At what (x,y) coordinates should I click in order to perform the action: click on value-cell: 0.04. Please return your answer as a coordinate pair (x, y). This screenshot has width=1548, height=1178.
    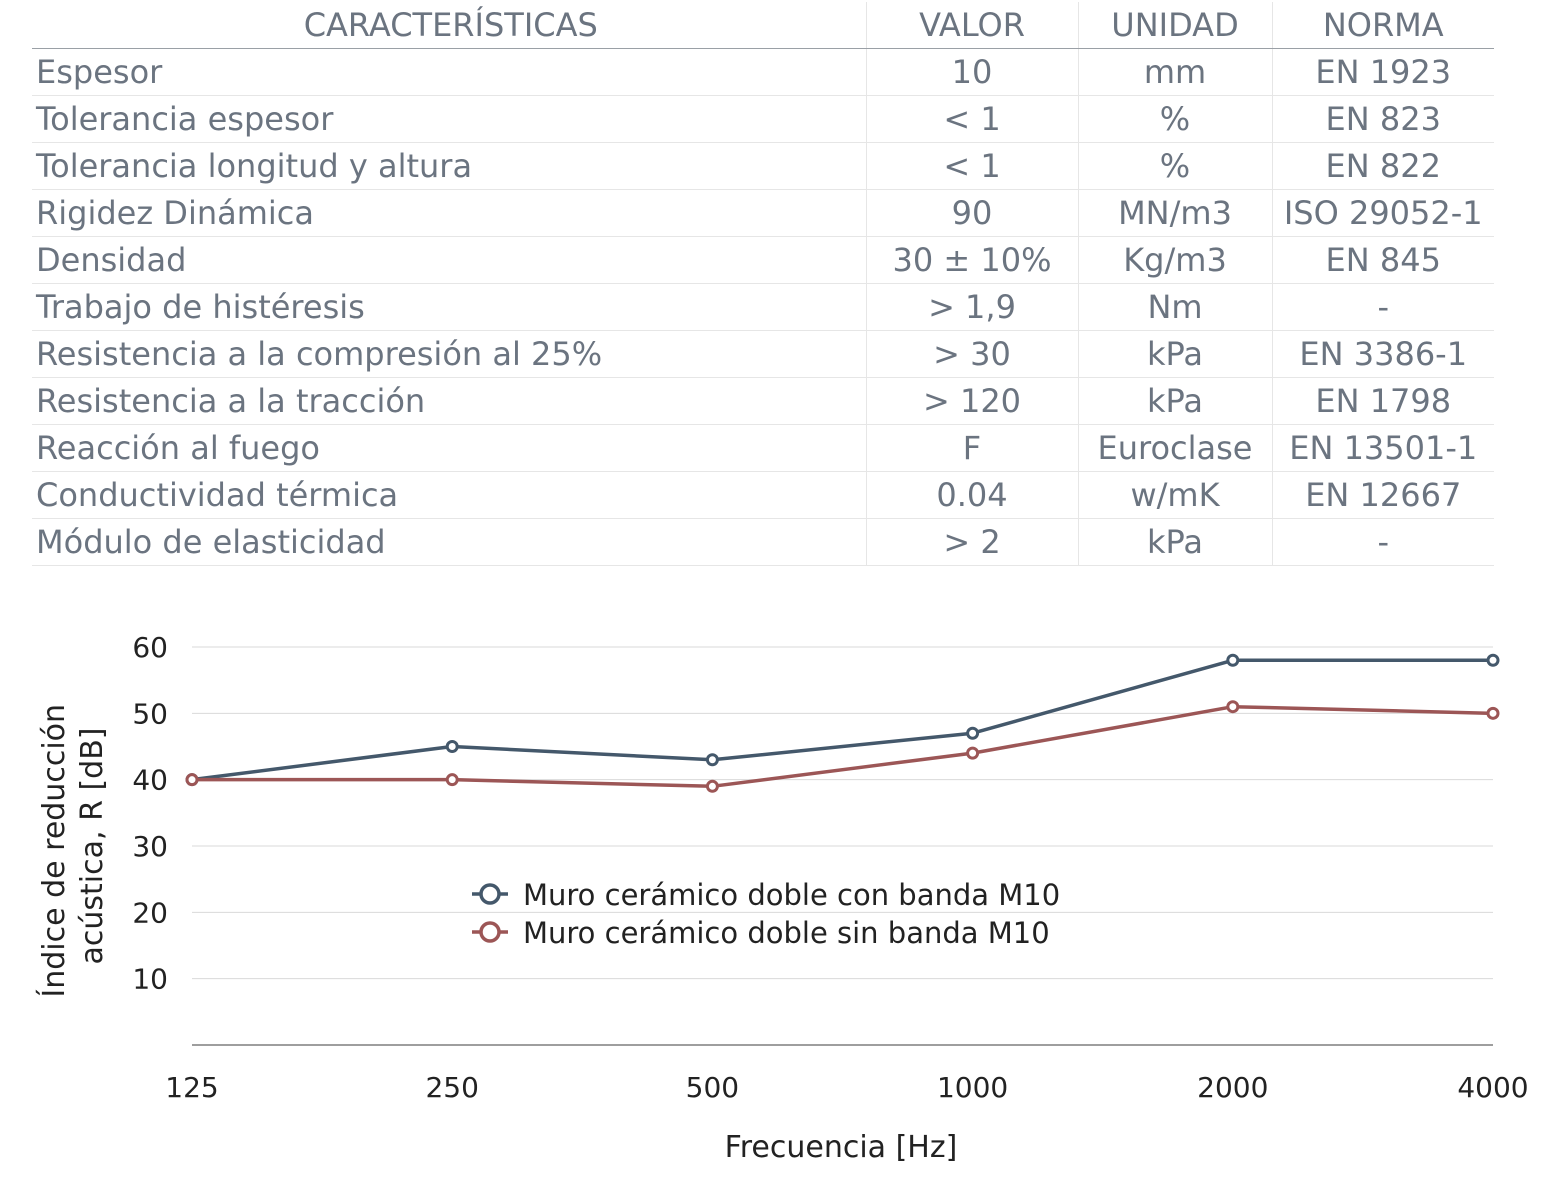
    Looking at the image, I should click on (971, 495).